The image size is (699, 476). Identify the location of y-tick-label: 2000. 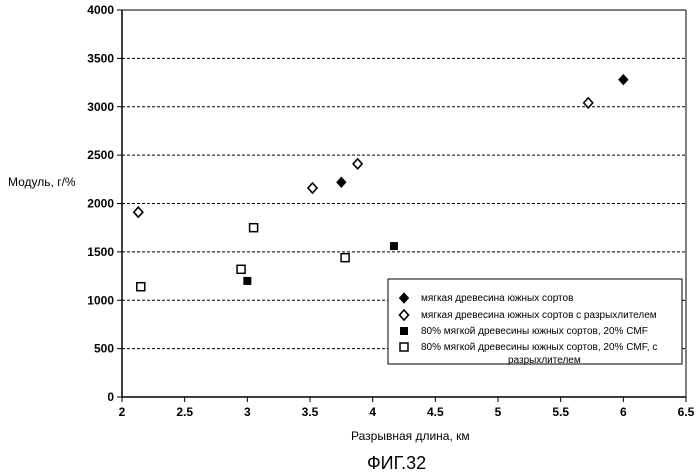
(100, 204).